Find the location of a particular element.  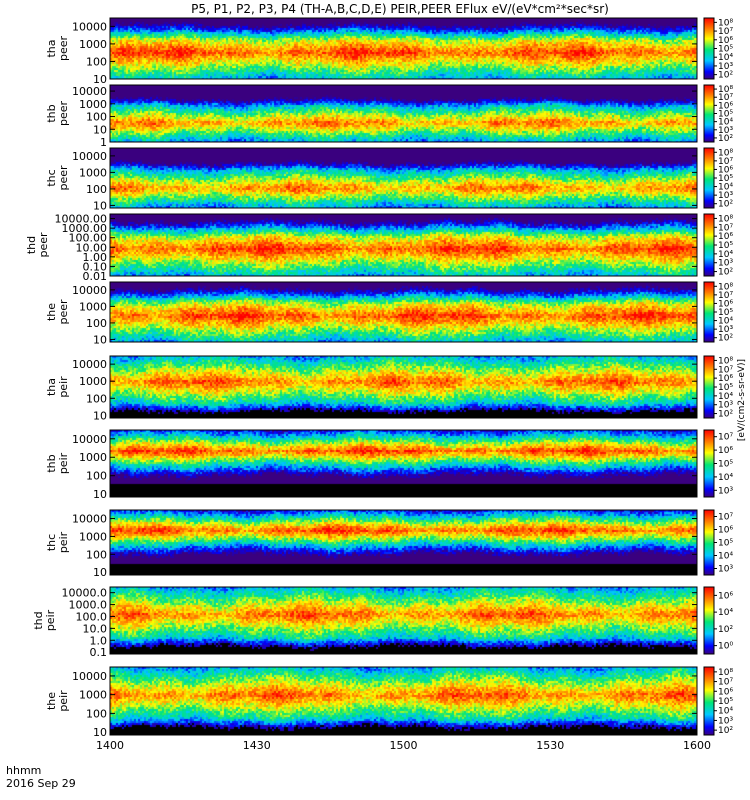

y-tick-label: 10.0 is located at coordinates (95, 628).